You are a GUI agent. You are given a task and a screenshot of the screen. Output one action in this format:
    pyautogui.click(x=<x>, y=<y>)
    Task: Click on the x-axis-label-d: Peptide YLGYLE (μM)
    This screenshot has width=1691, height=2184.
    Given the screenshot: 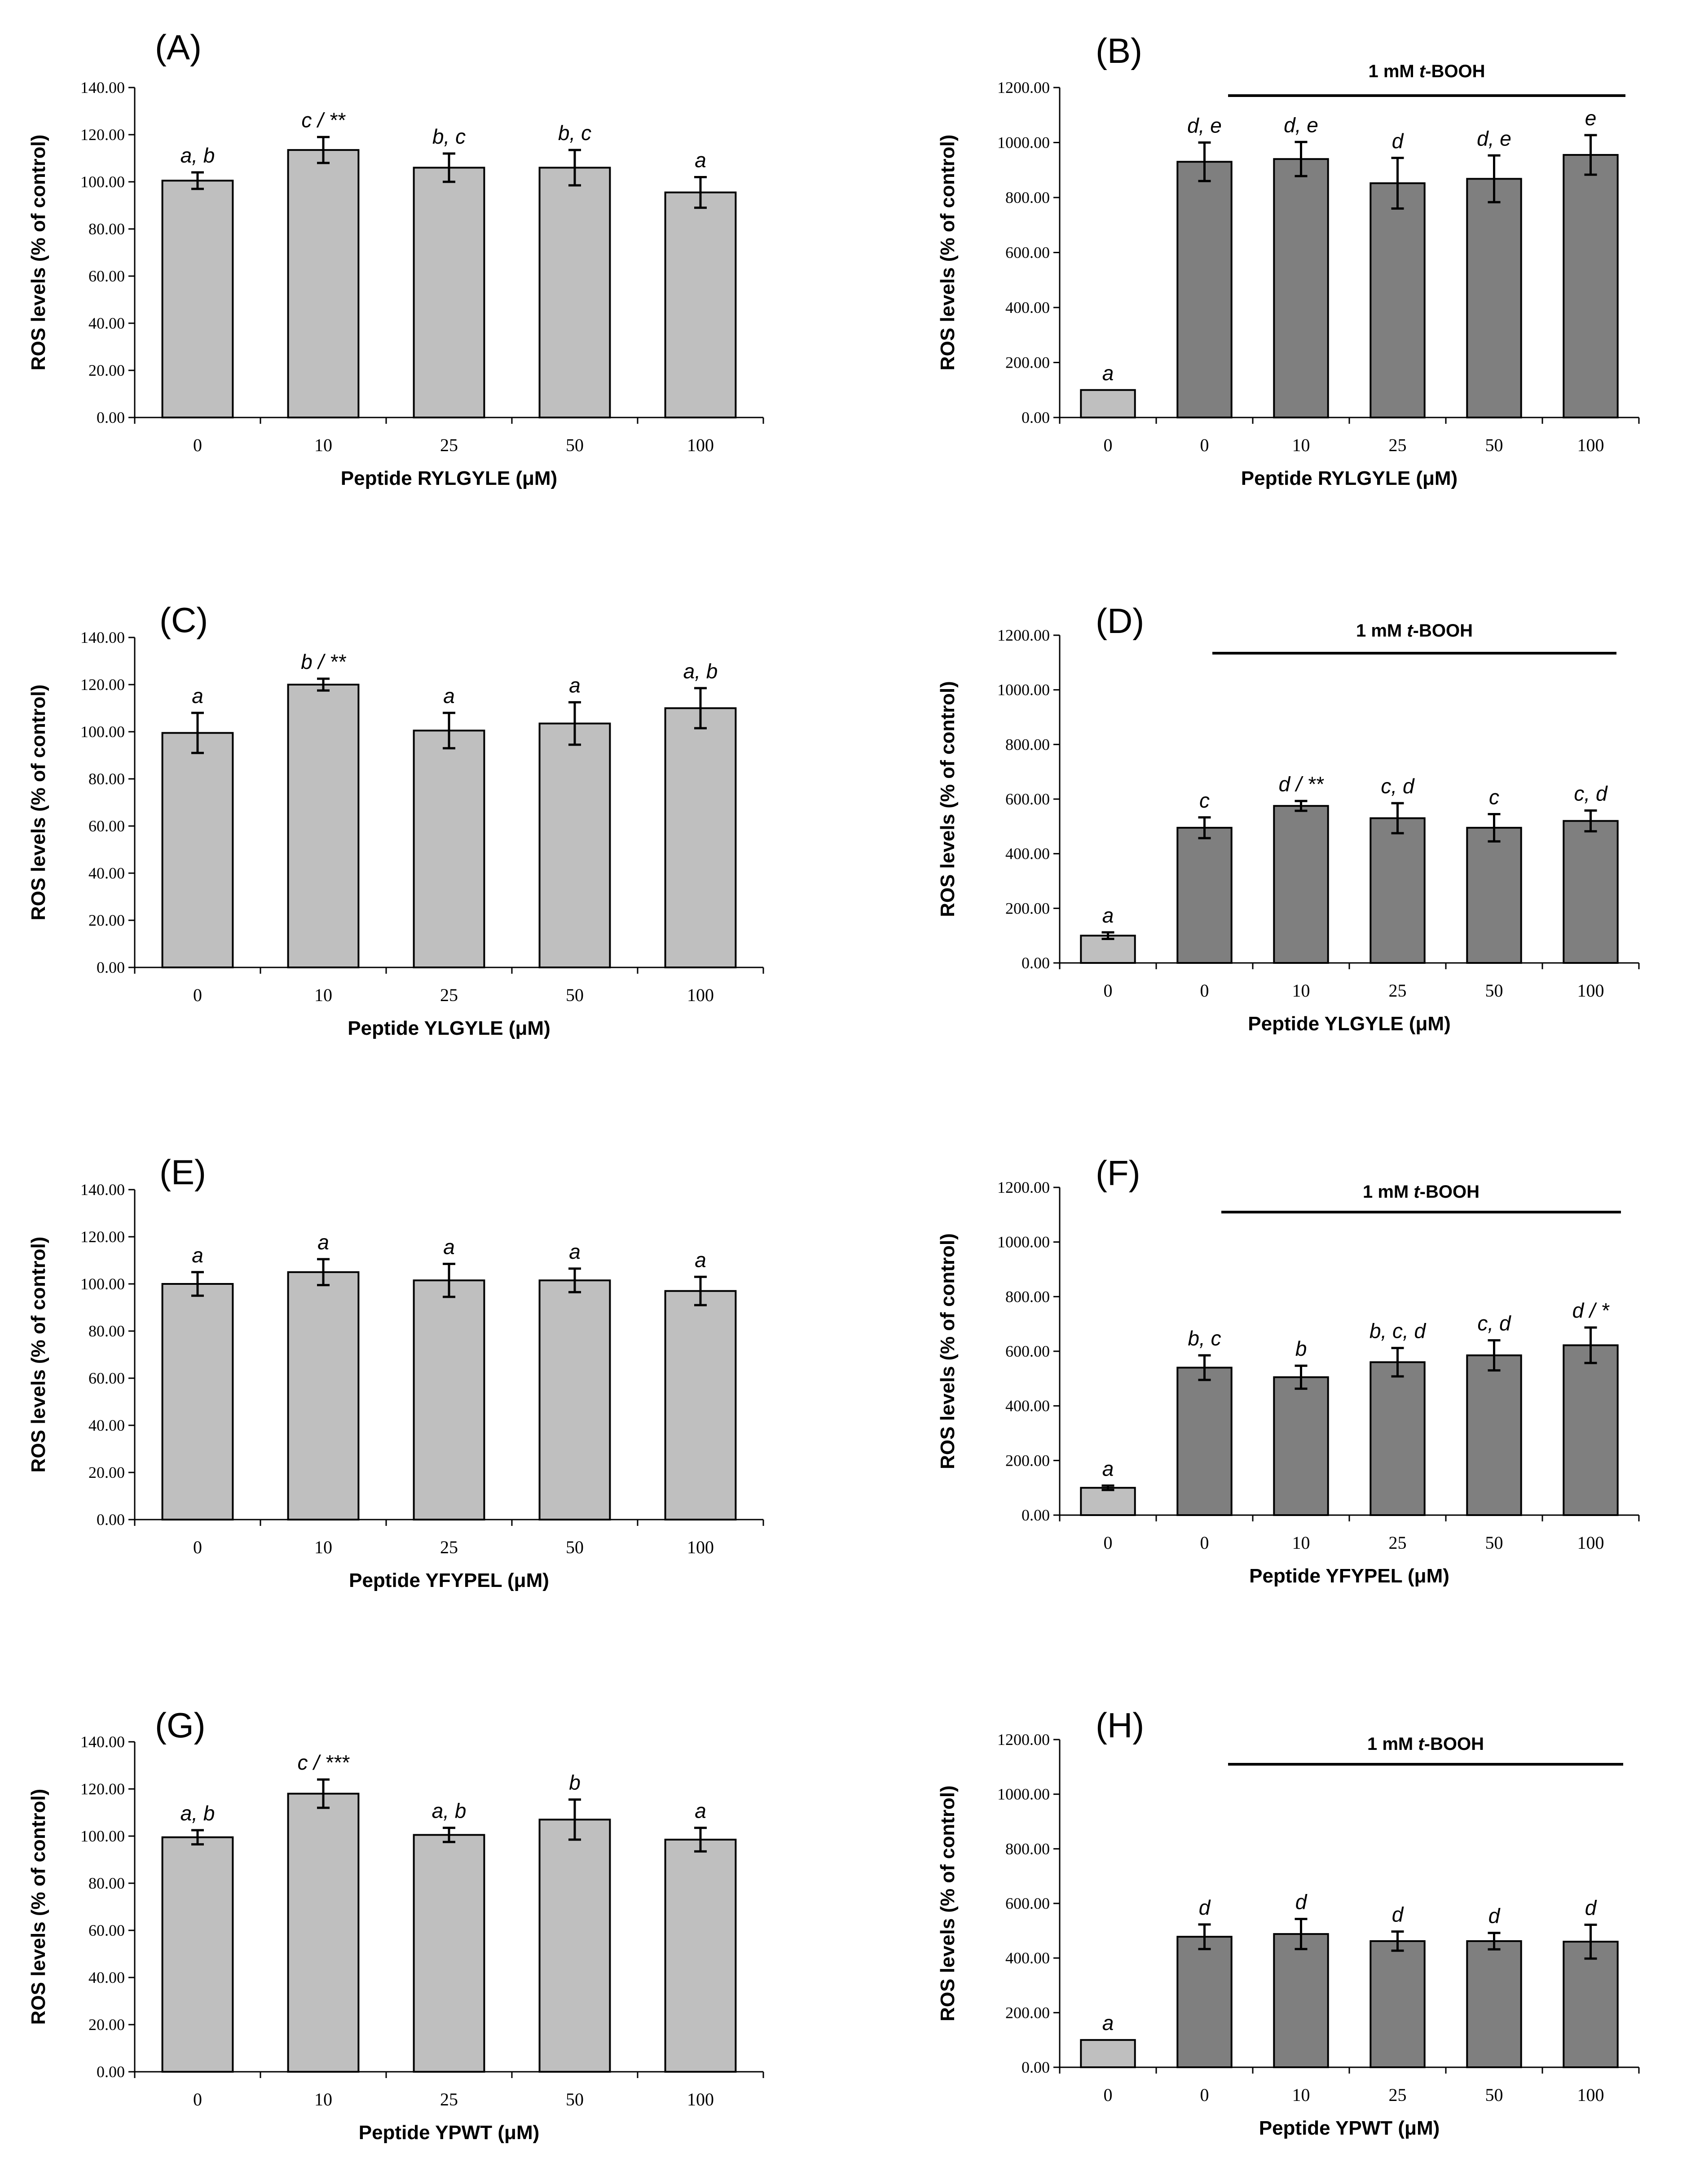 What is the action you would take?
    pyautogui.click(x=1349, y=1024)
    